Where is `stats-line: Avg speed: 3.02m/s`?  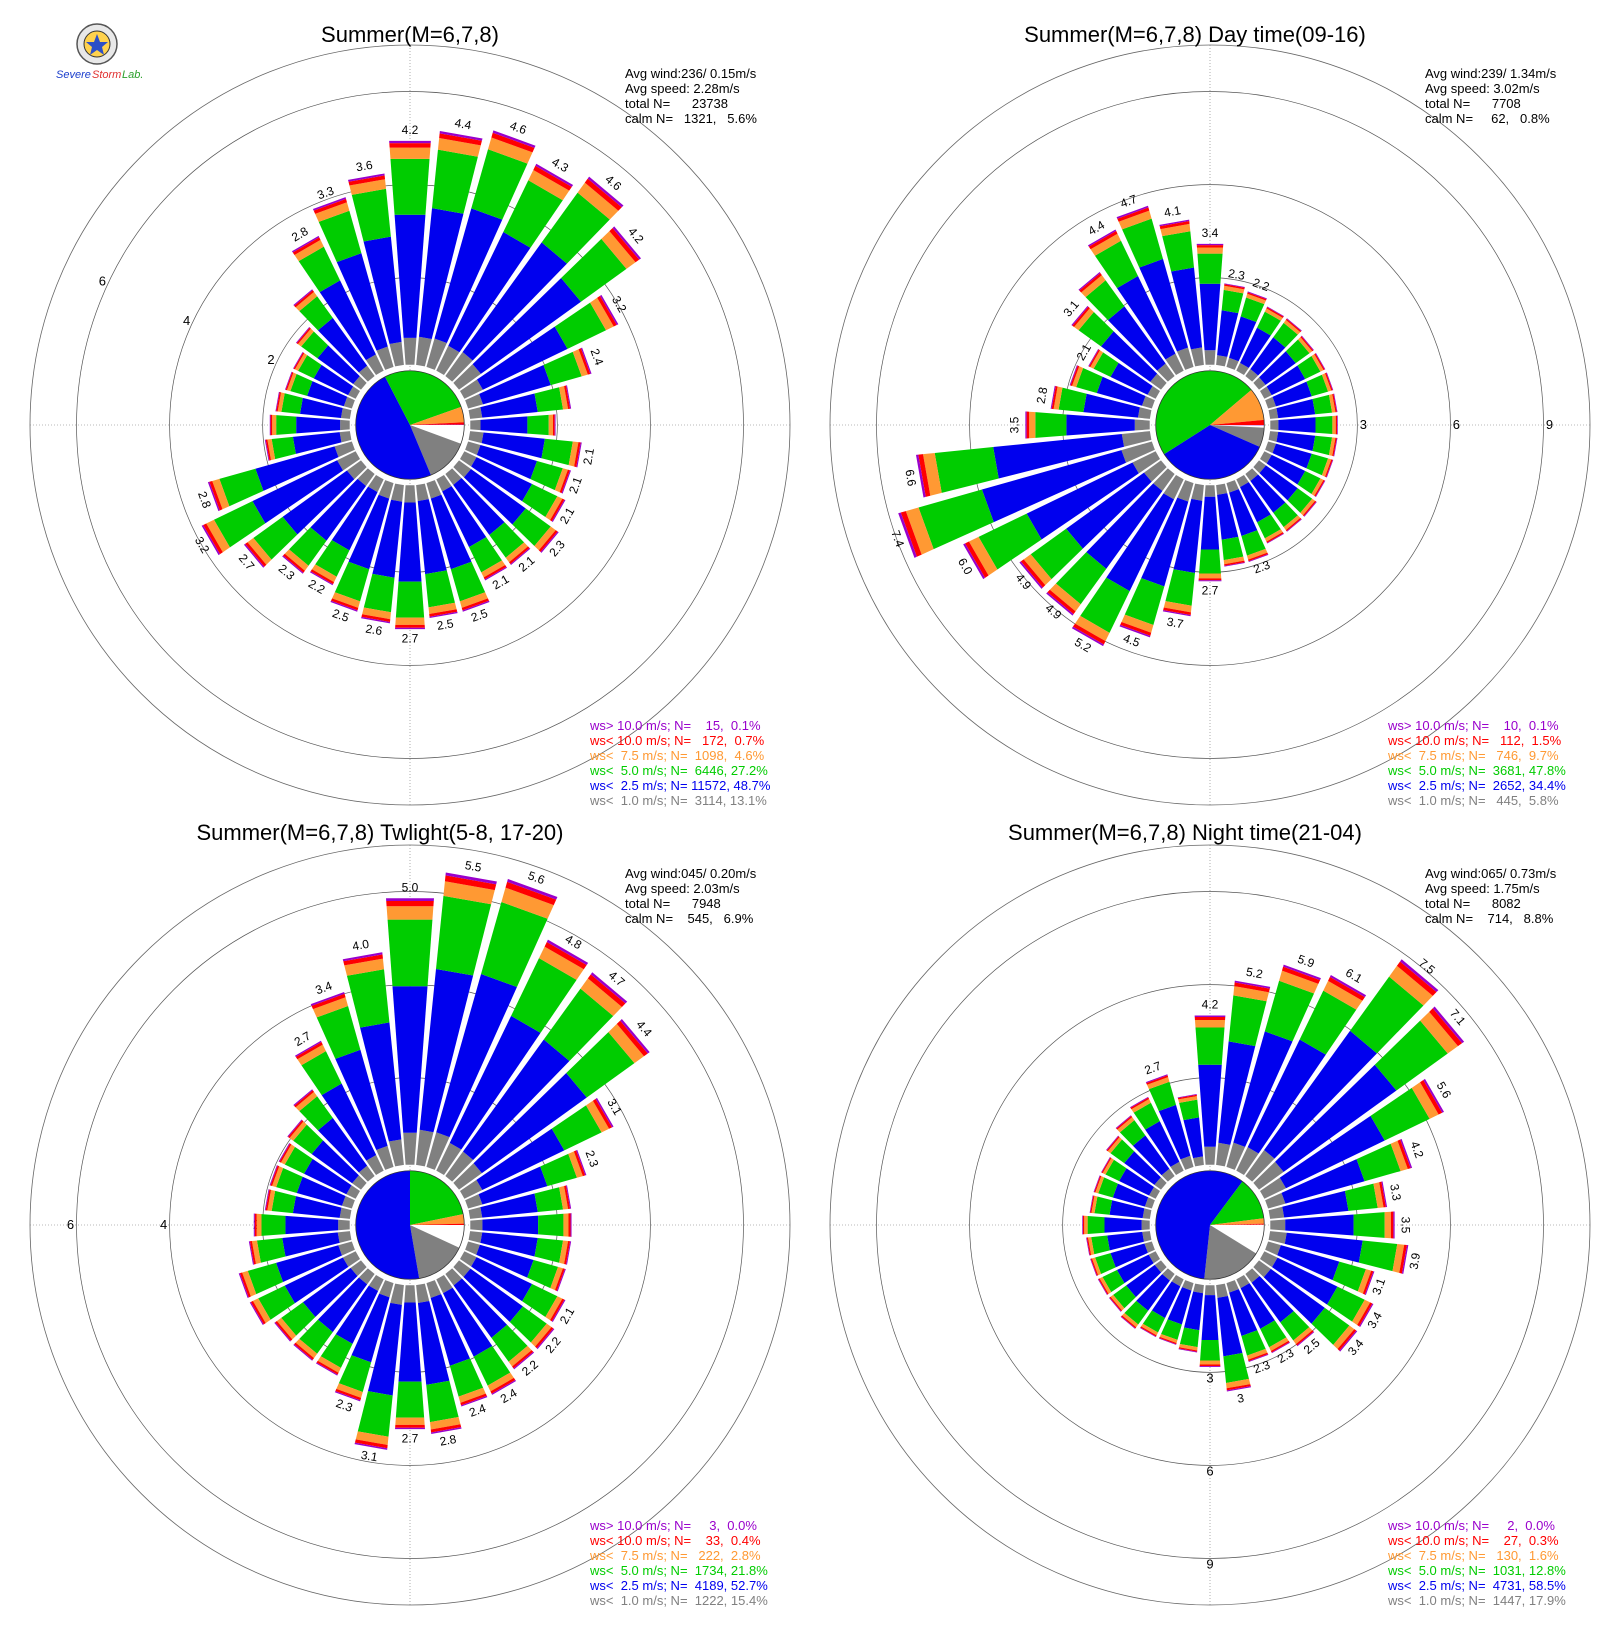
stats-line: Avg speed: 3.02m/s is located at coordinates (1482, 88).